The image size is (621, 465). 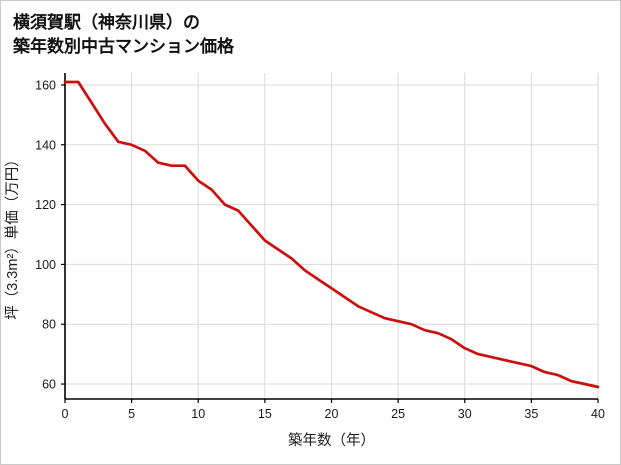 I want to click on y-tick-label: 160, so click(x=45, y=85).